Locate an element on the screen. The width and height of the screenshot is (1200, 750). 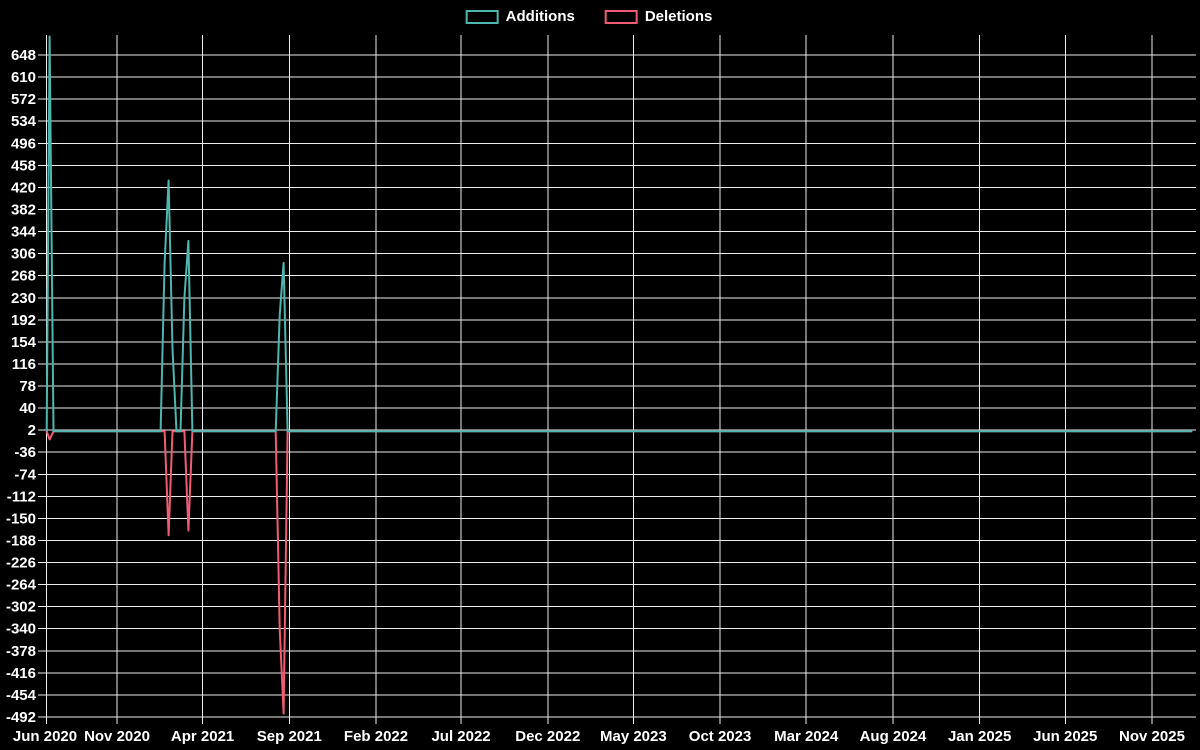
y-tick-label: 192 is located at coordinates (23, 320).